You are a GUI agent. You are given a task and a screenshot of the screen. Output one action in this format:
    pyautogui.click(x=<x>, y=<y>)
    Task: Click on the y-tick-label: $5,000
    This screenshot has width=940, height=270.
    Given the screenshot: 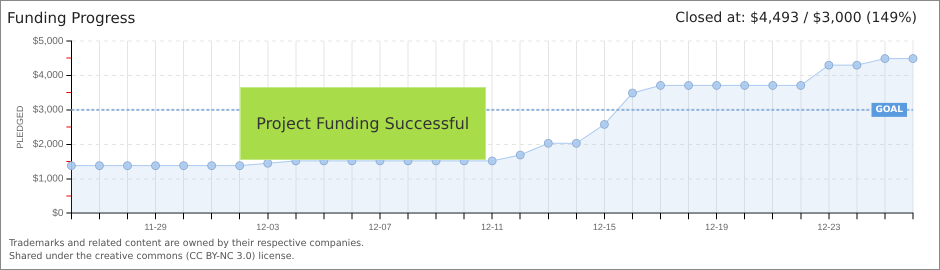 What is the action you would take?
    pyautogui.click(x=48, y=41)
    